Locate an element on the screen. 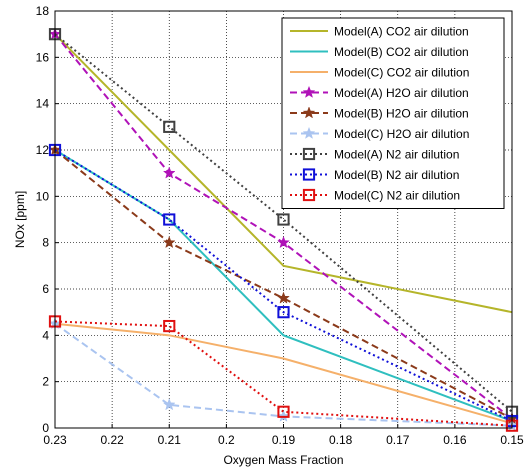 The width and height of the screenshot is (525, 475). x-tick-label: 0.2 is located at coordinates (226, 440).